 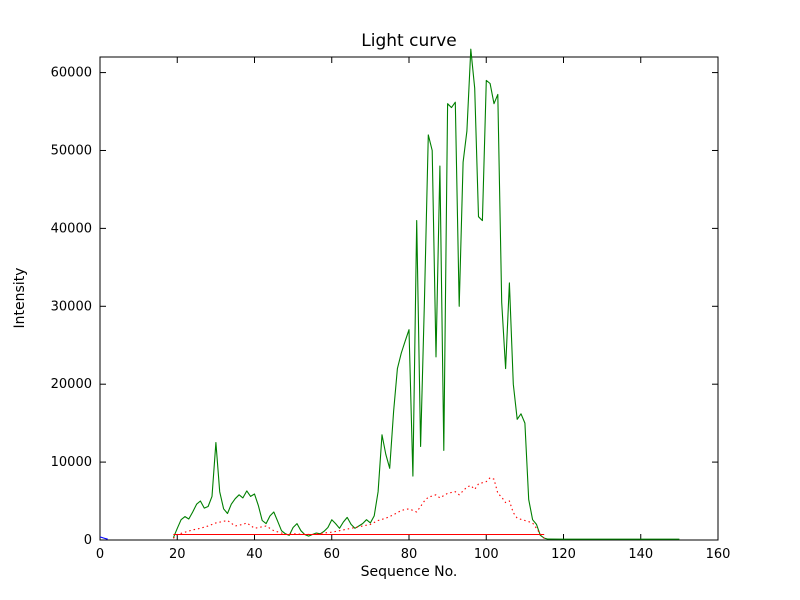 I want to click on y-tick-label: 40000, so click(x=71, y=228).